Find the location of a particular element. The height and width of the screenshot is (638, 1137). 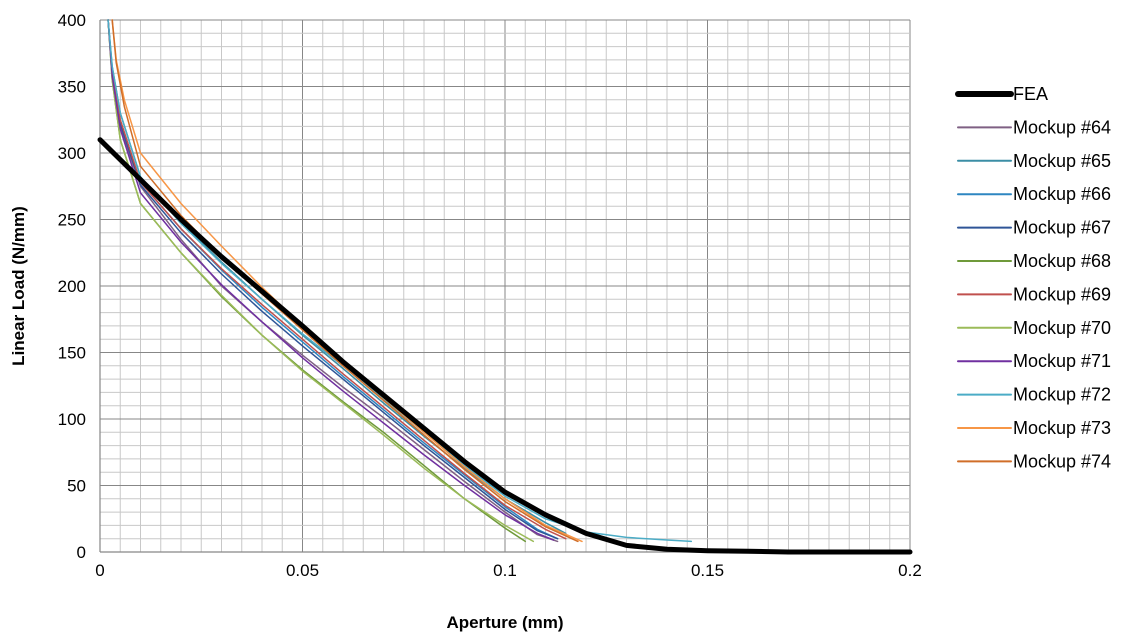

y-tick-label: 400 is located at coordinates (72, 20).